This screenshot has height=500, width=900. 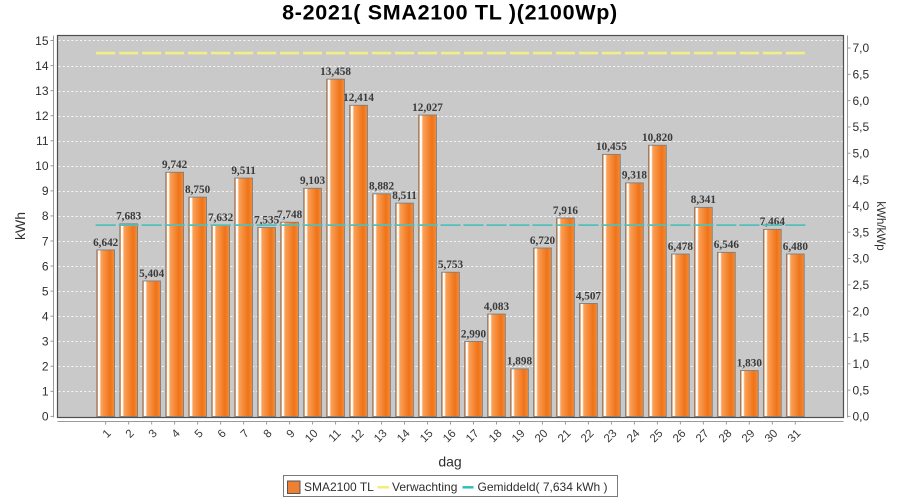 I want to click on svg-text: 8-2021( SMA2100 TL )(2100Wp), so click(x=450, y=13).